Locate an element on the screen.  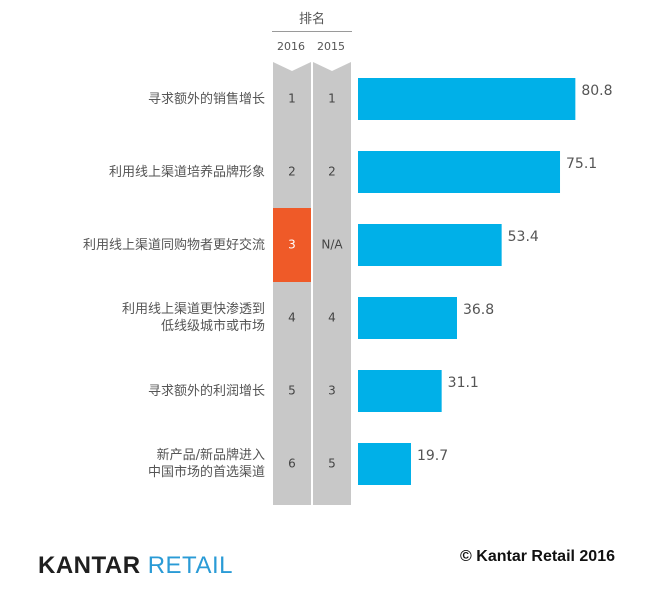
bar-value-label: 31.1 is located at coordinates (463, 383).